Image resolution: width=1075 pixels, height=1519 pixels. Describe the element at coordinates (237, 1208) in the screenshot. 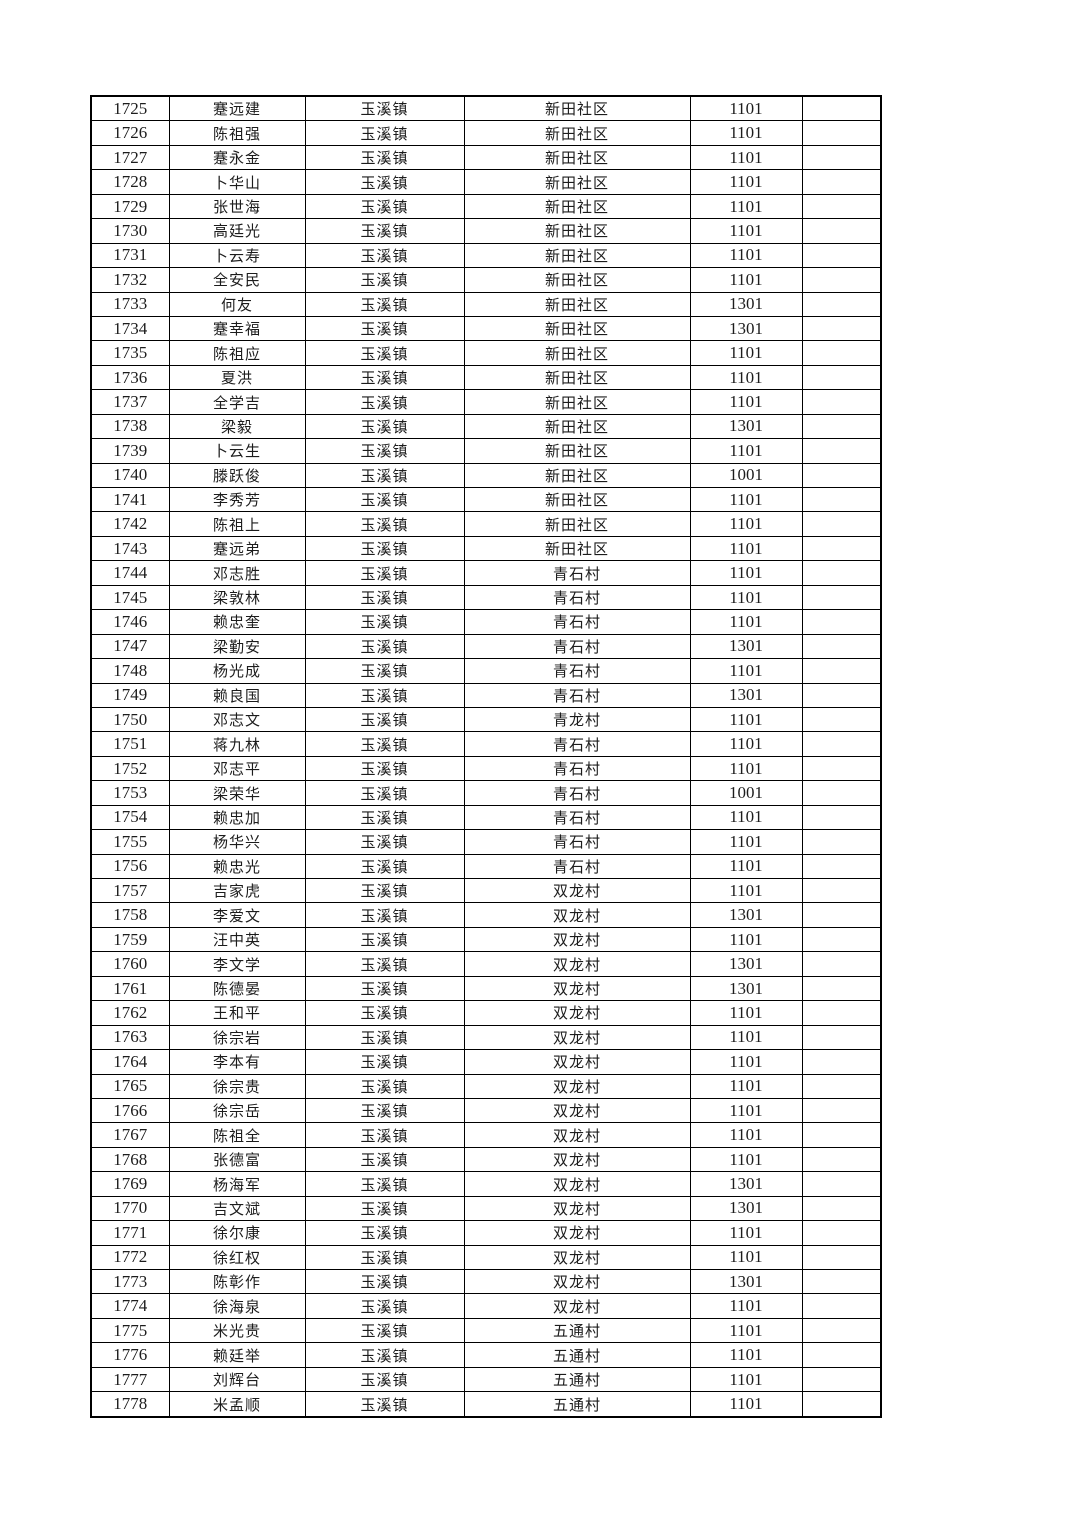

I see `cell-name: 吉文斌` at that location.